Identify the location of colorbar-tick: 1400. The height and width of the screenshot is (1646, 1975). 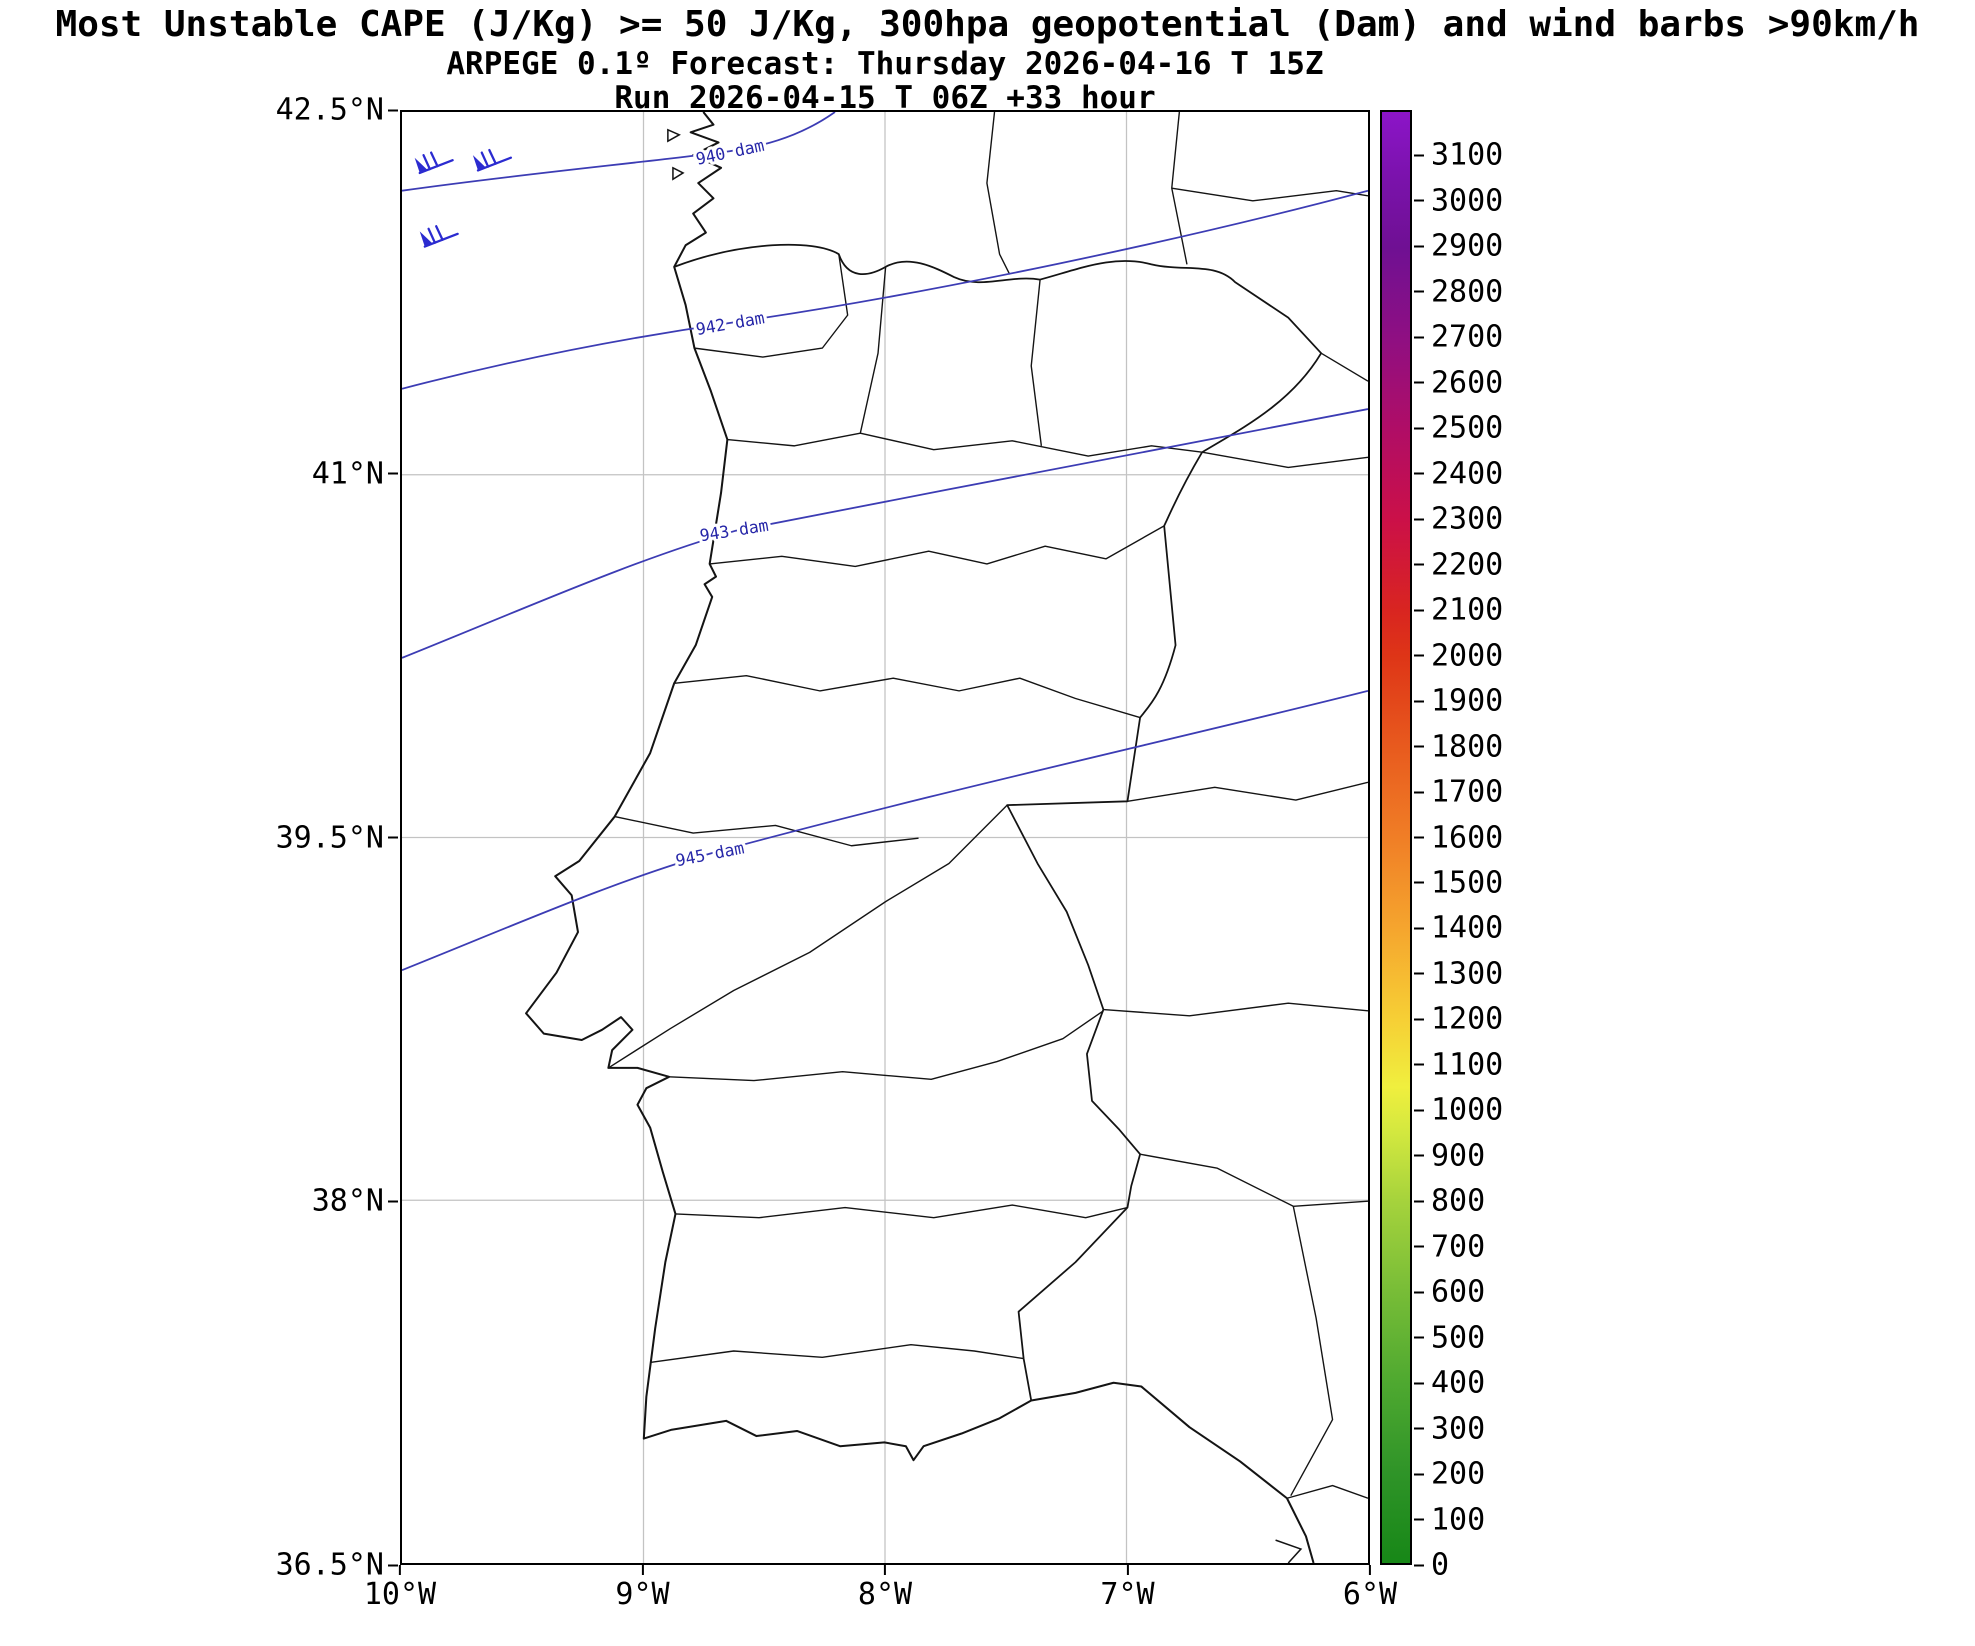
(1458, 928).